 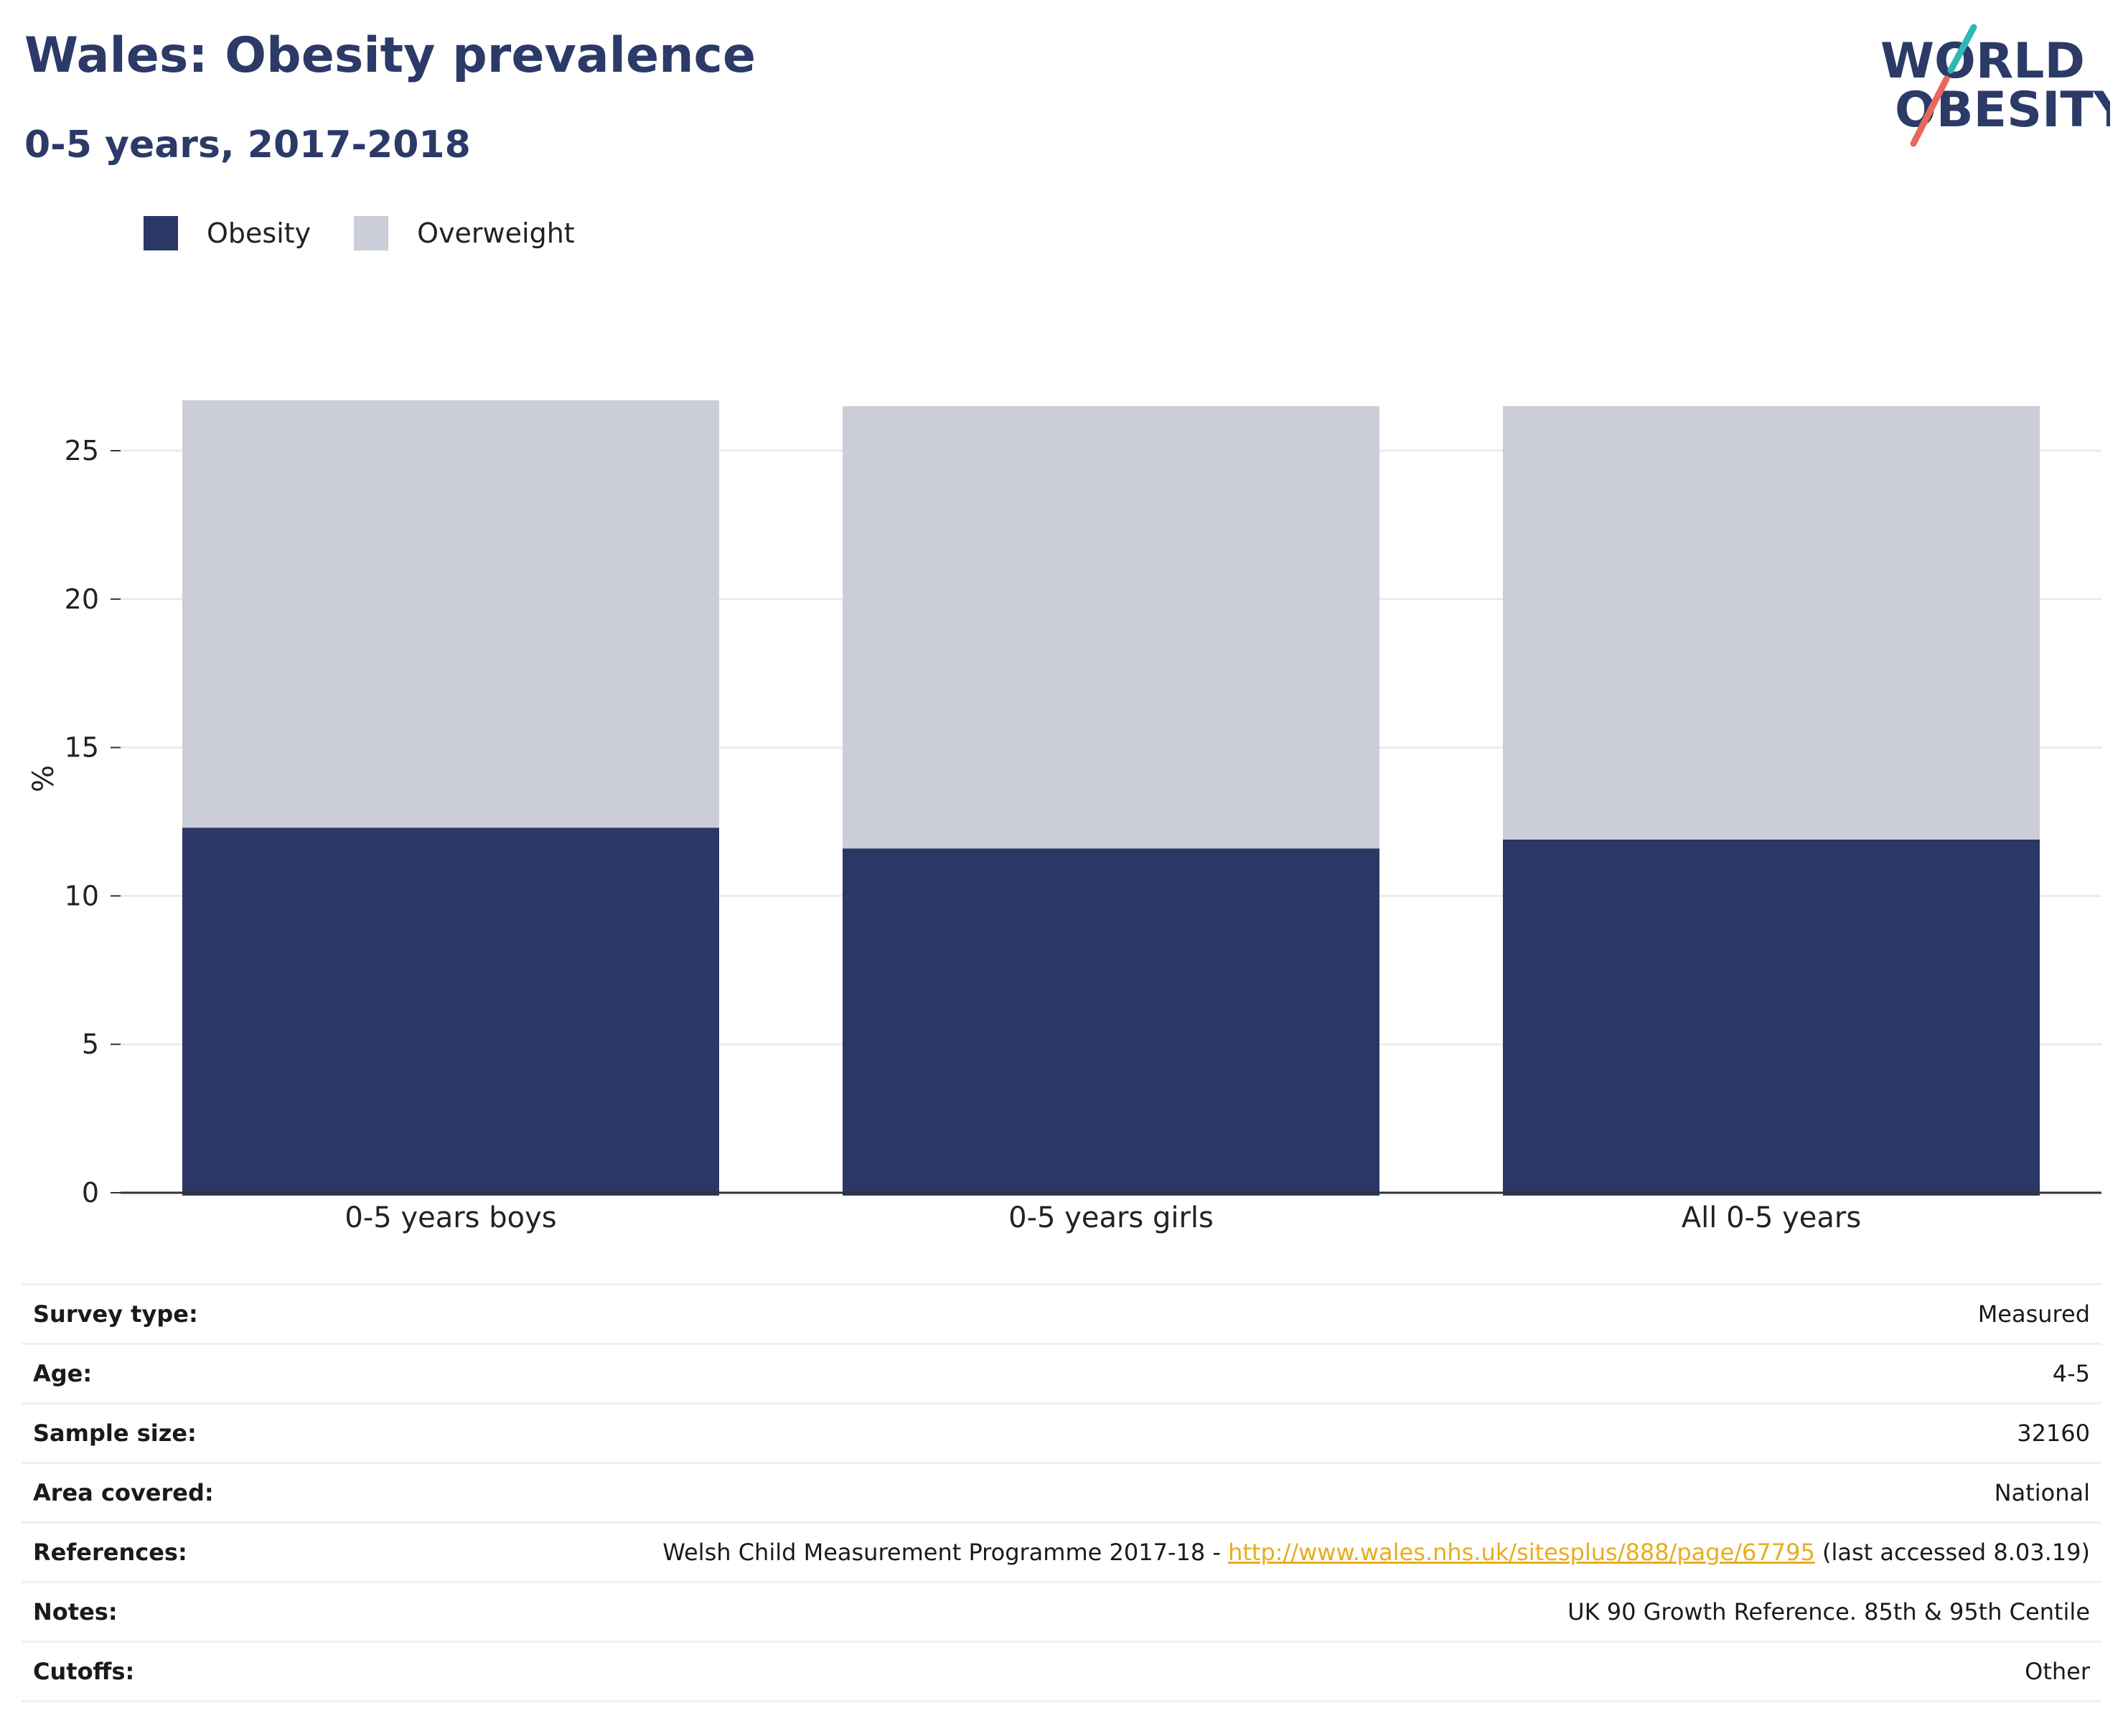 I want to click on info-key: Notes:, so click(x=75, y=1611).